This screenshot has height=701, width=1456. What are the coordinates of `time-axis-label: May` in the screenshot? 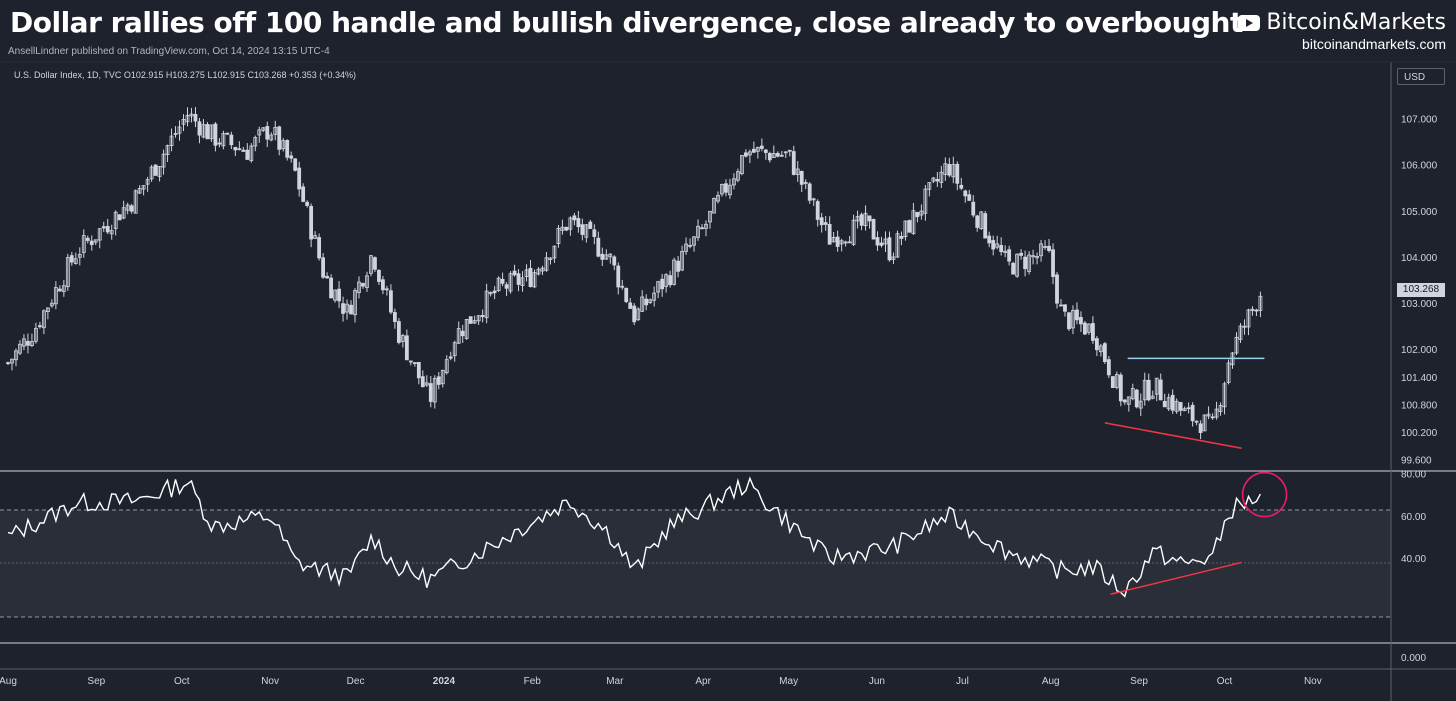 It's located at (788, 681).